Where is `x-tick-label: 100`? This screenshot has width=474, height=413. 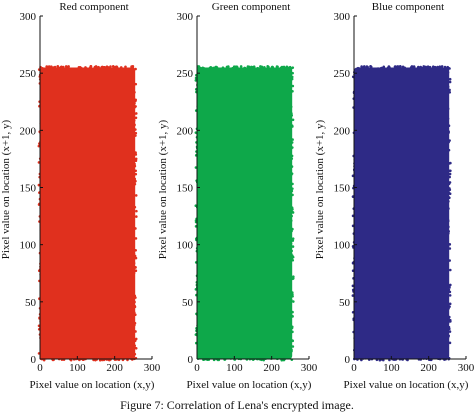
x-tick-label: 100 is located at coordinates (77, 368).